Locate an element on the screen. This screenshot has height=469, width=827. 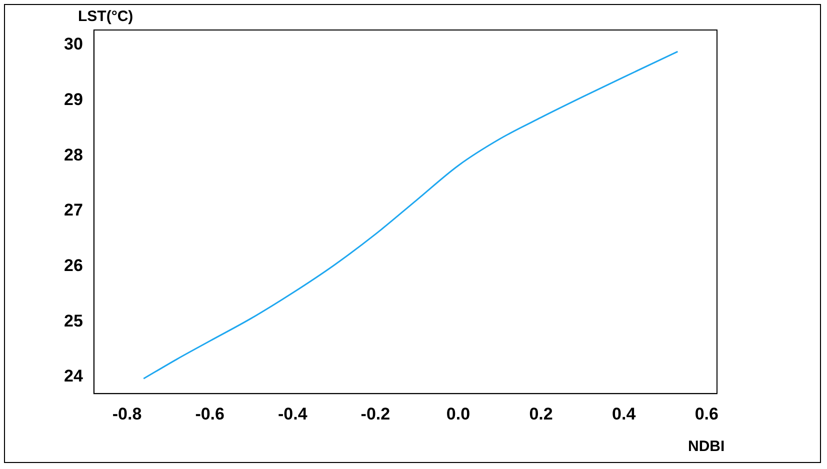
x-tick-label: -0.6 is located at coordinates (209, 414).